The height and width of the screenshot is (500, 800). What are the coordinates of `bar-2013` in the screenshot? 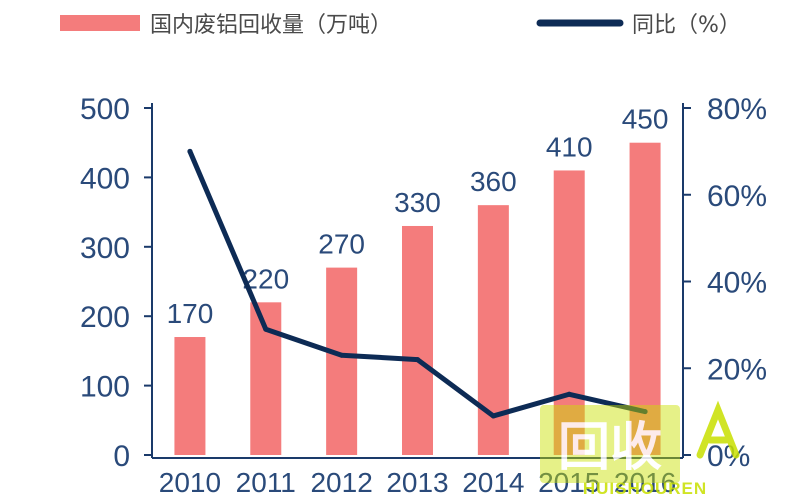 It's located at (417, 340).